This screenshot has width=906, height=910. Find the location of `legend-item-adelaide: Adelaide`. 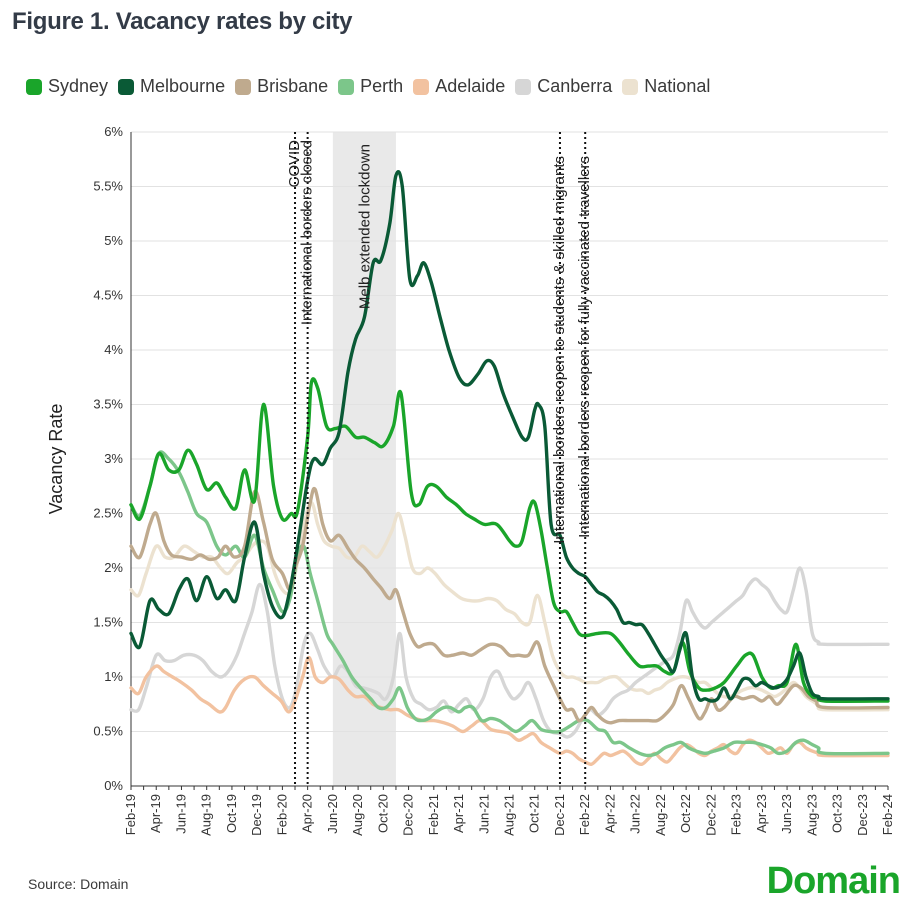

legend-item-adelaide: Adelaide is located at coordinates (459, 86).